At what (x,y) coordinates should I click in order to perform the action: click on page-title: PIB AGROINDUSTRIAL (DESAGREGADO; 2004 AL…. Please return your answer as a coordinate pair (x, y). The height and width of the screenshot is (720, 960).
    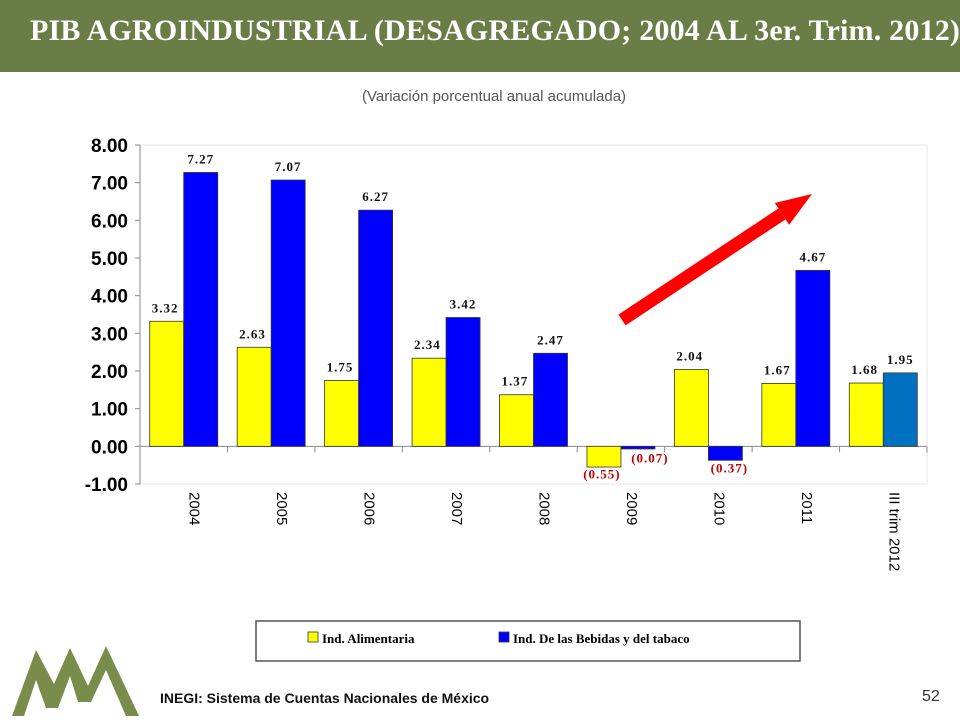
    Looking at the image, I should click on (495, 30).